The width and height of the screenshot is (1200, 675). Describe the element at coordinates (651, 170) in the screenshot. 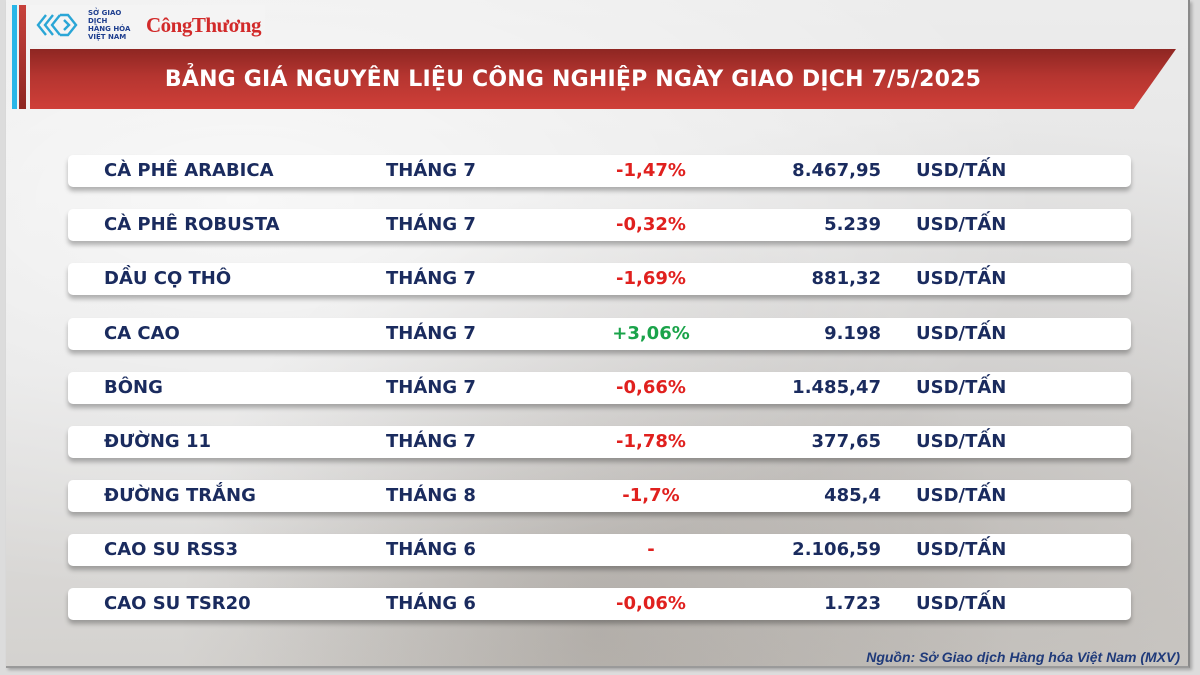

I see `change-percent: -1,47%` at that location.